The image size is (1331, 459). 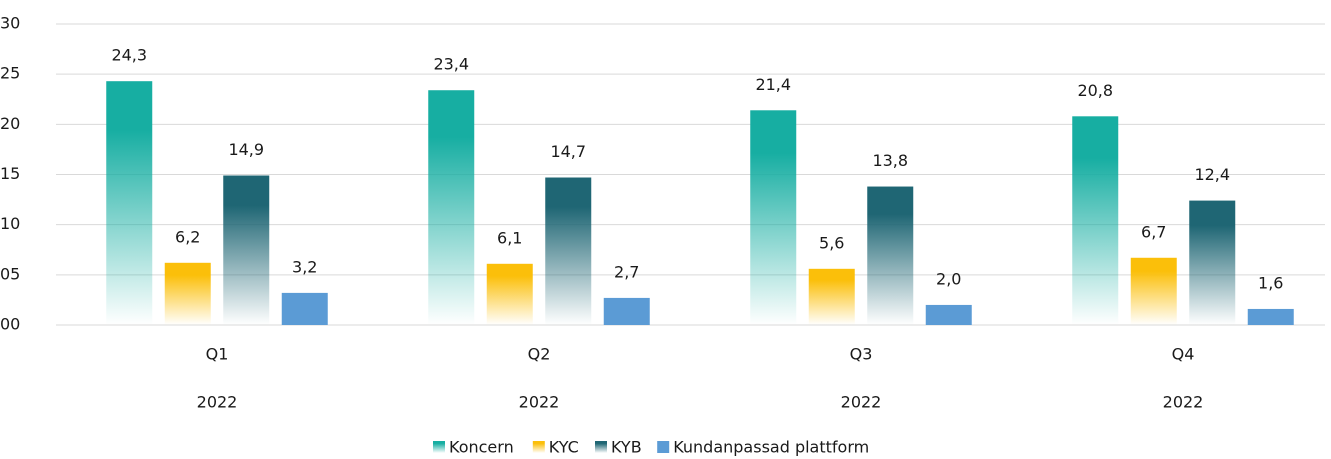 I want to click on data-label: 6,2, so click(x=187, y=236).